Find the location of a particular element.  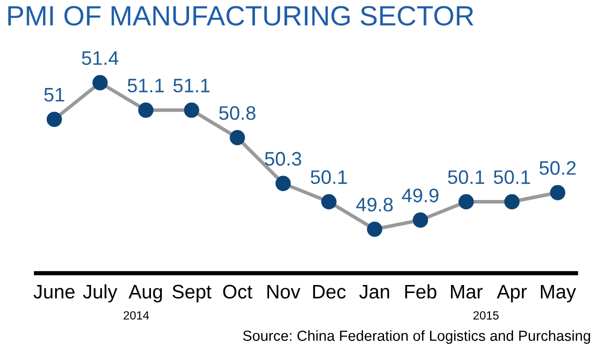

chart-title: PMI OF MANUFACTURING SECTOR is located at coordinates (241, 16).